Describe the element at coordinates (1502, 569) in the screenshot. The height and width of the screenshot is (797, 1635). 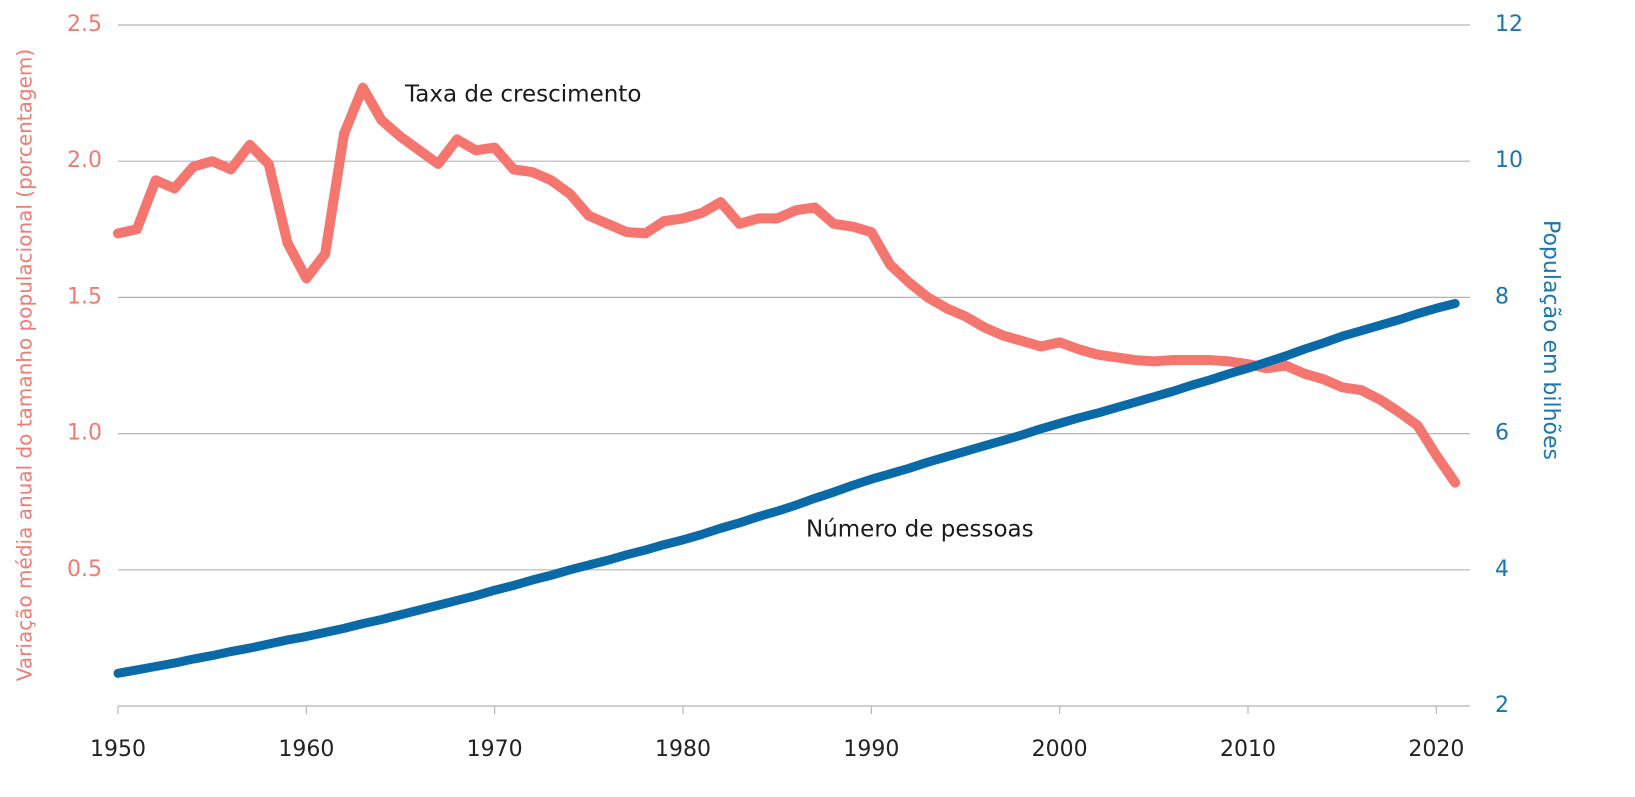
I see `y2-tick-label: 4` at that location.